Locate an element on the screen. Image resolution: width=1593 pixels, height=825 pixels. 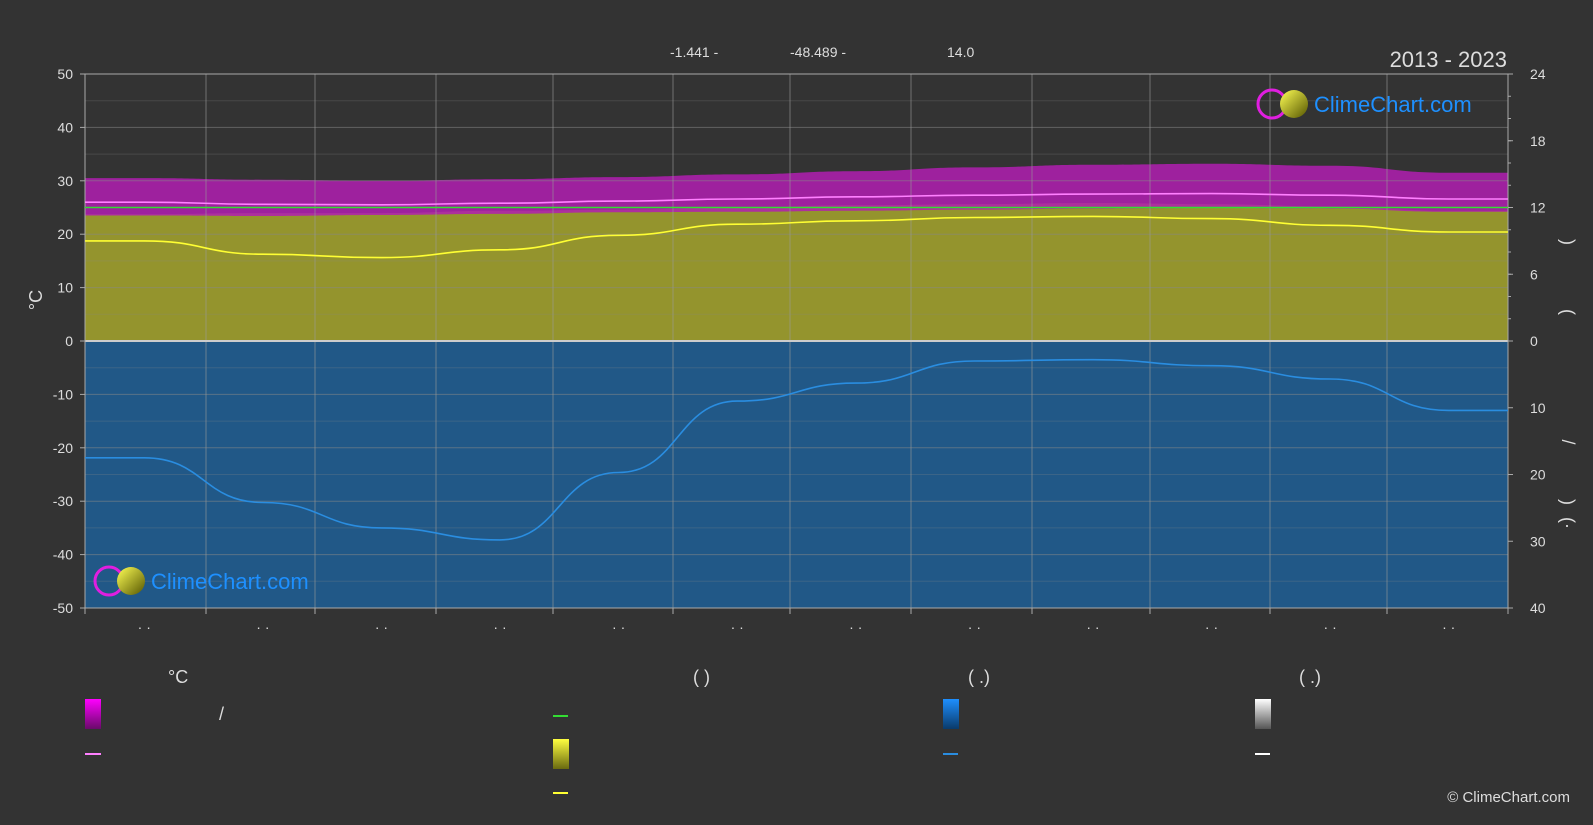
elevation-label: 14.0 is located at coordinates (960, 52).